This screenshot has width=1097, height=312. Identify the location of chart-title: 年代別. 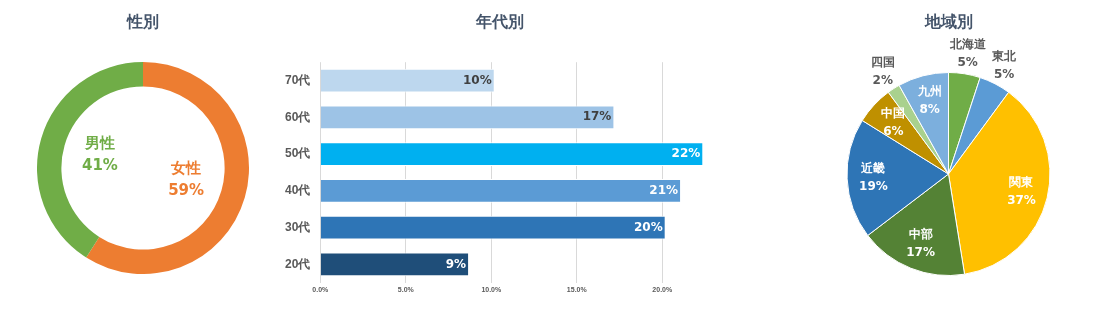
(500, 22).